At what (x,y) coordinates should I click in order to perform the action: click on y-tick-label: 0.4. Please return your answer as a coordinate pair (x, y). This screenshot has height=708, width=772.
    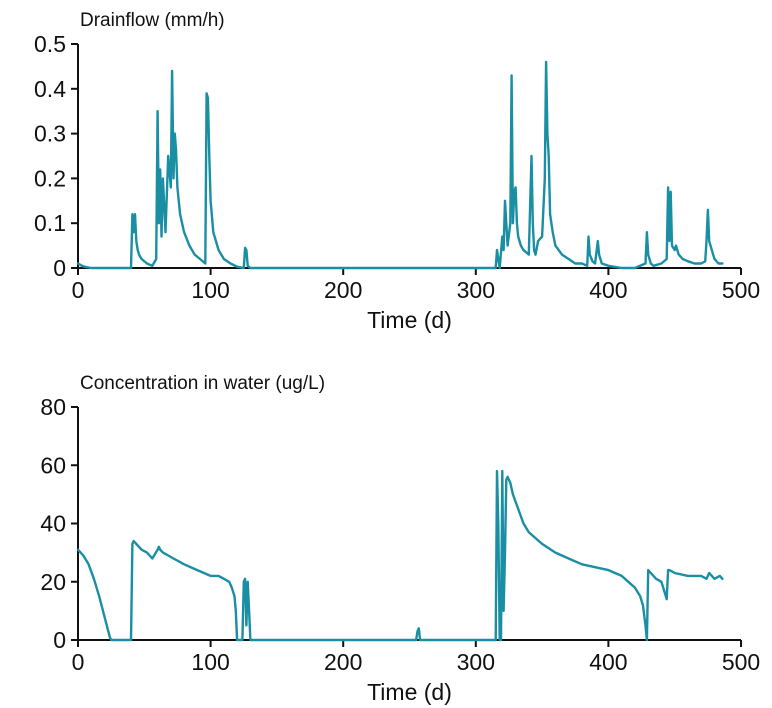
    Looking at the image, I should click on (50, 89).